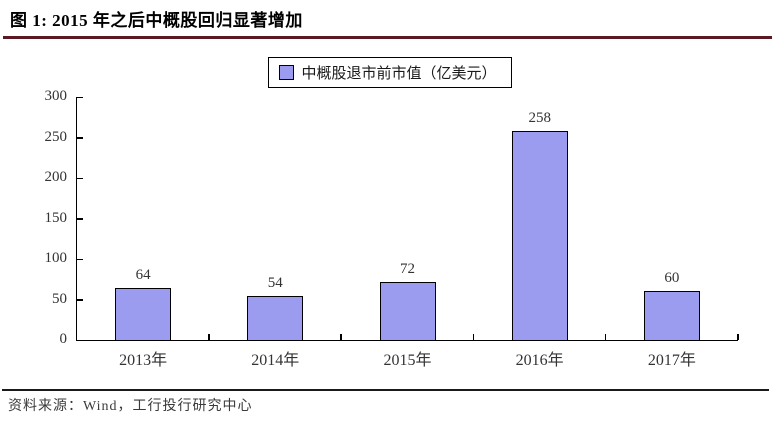 This screenshot has height=423, width=779. What do you see at coordinates (539, 118) in the screenshot?
I see `bar-value-label: 258` at bounding box center [539, 118].